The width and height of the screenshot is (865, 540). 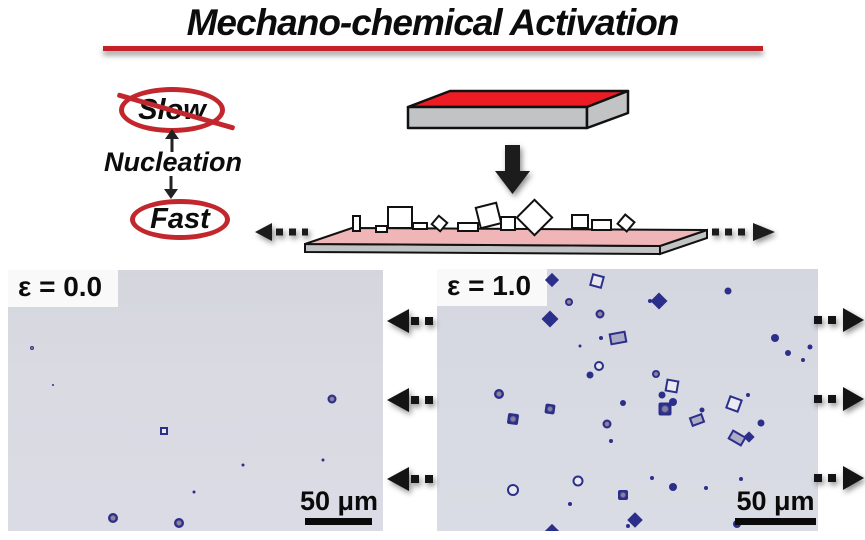 What do you see at coordinates (492, 287) in the screenshot?
I see `strain-label: ε = 1.0` at bounding box center [492, 287].